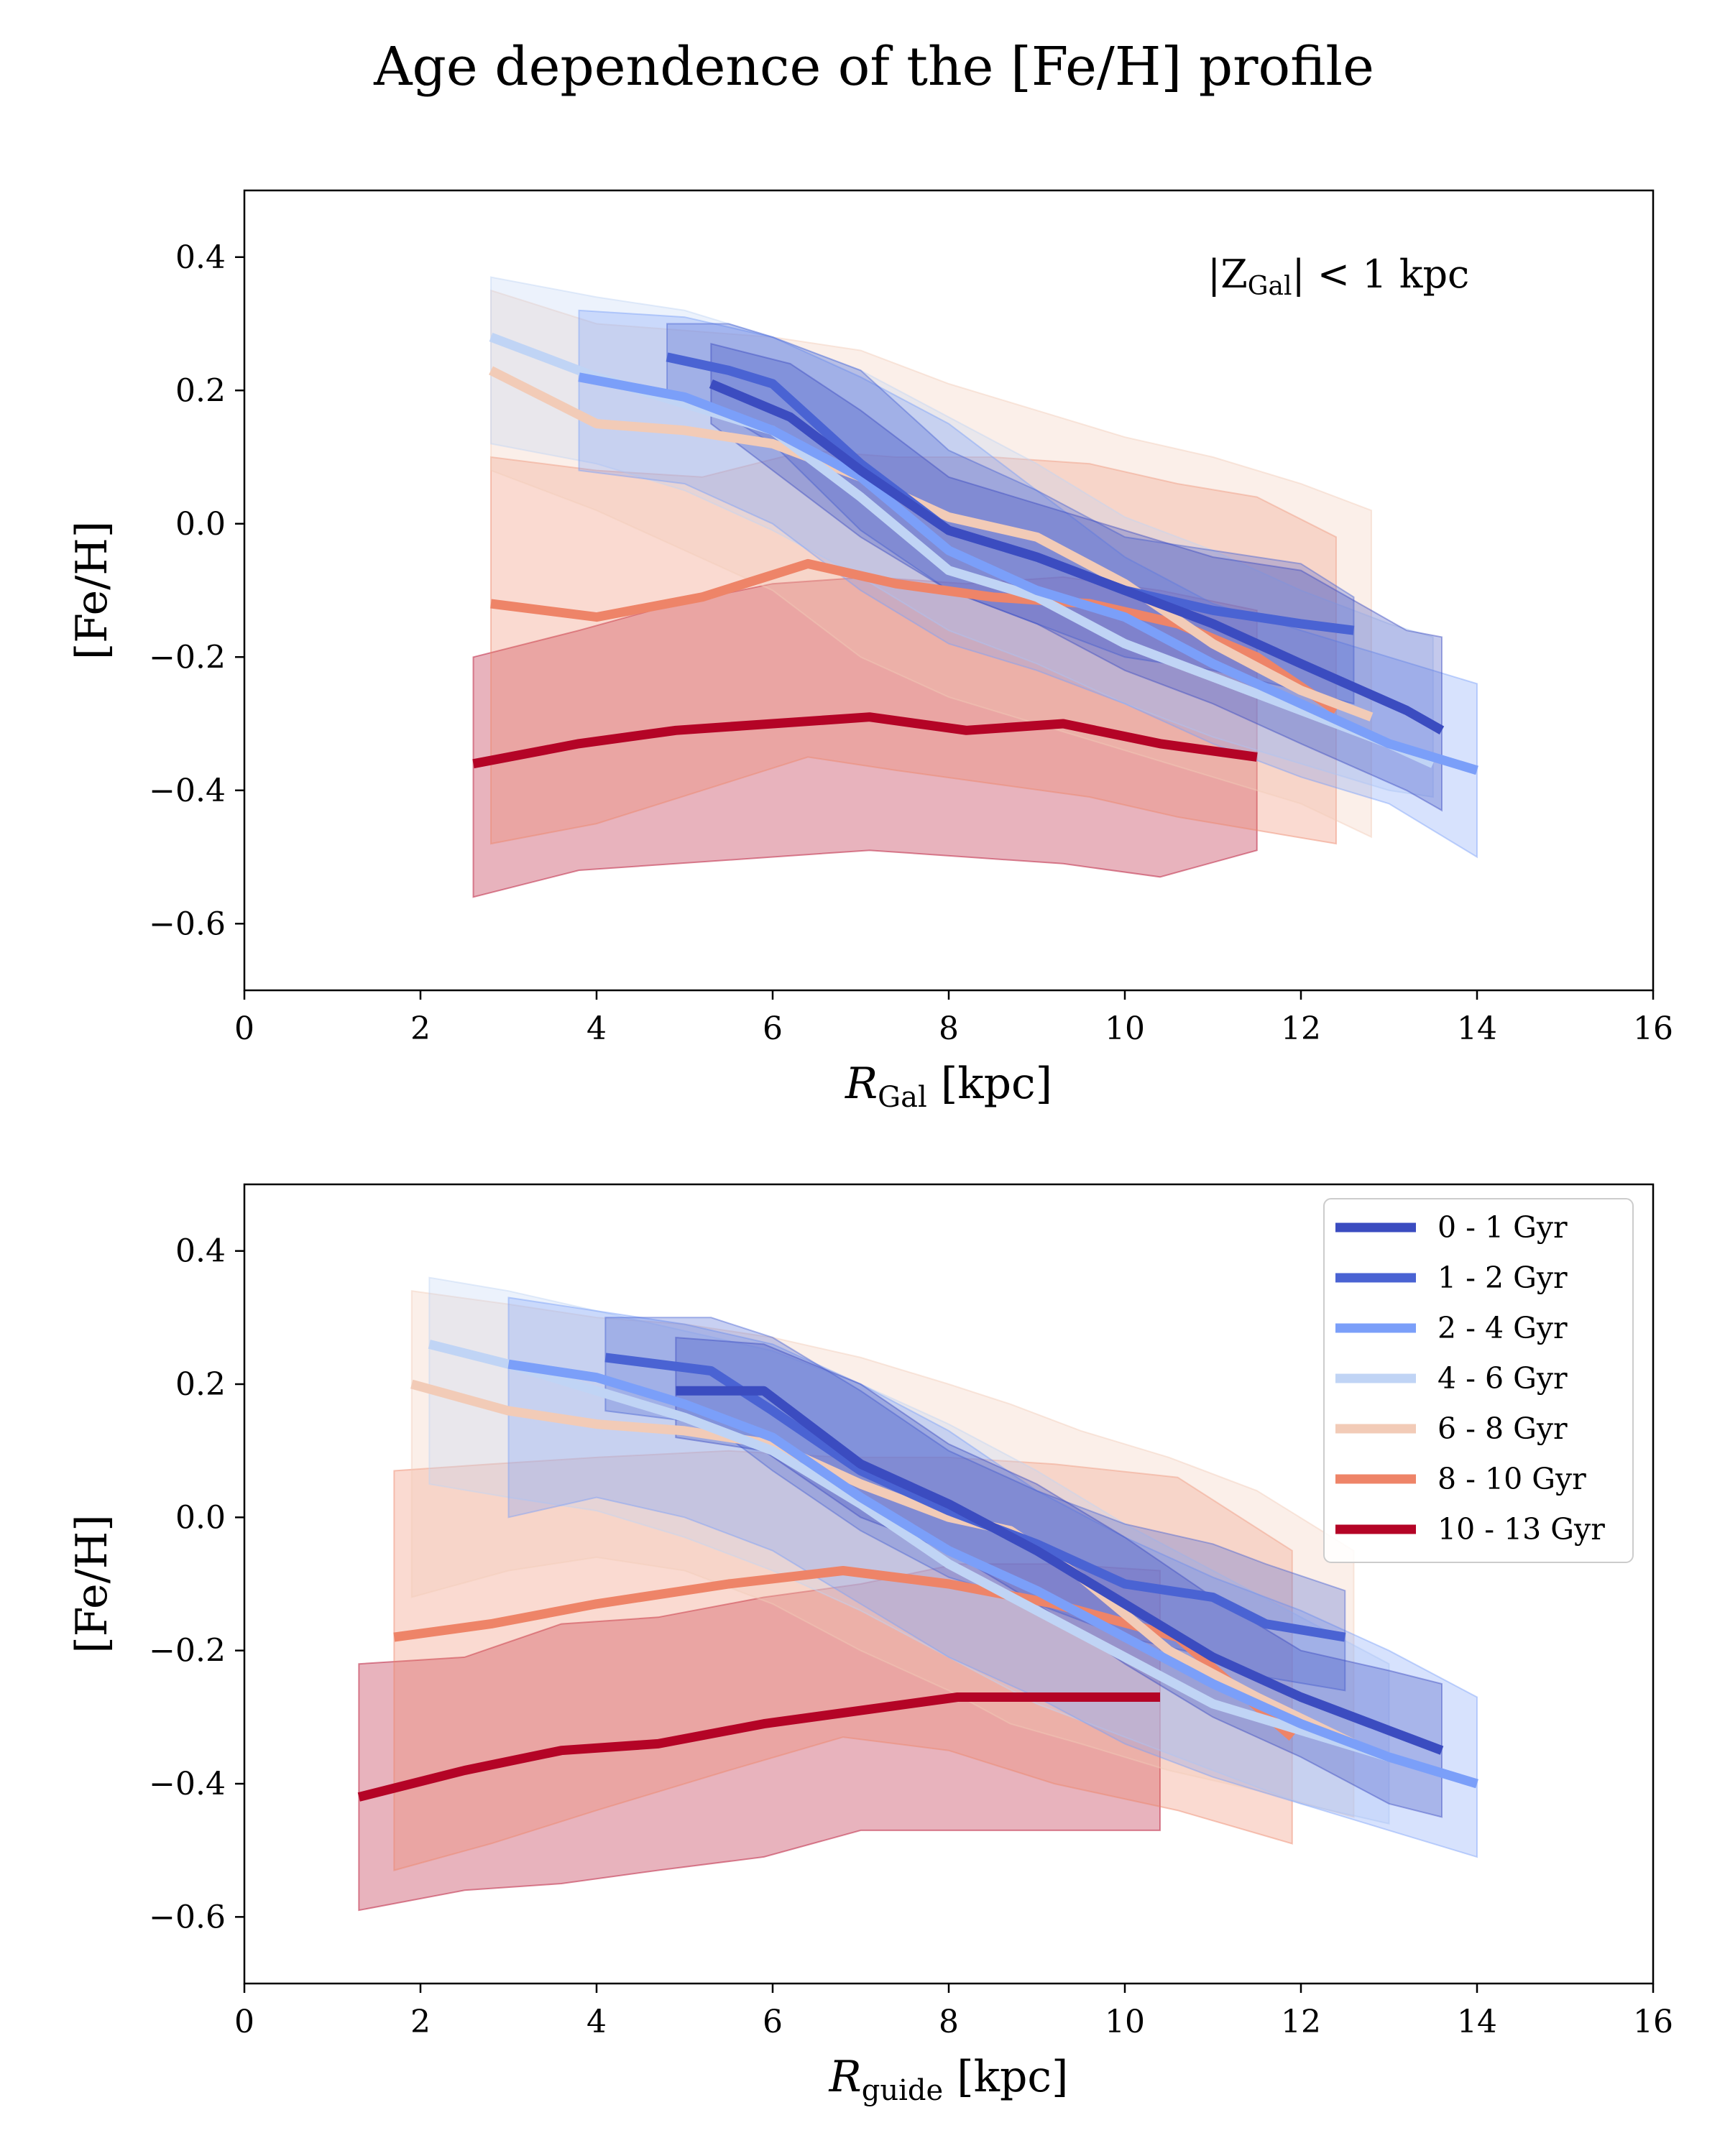  What do you see at coordinates (1503, 1328) in the screenshot?
I see `legend-label-2-4-gyr: 2 - 4 Gyr` at bounding box center [1503, 1328].